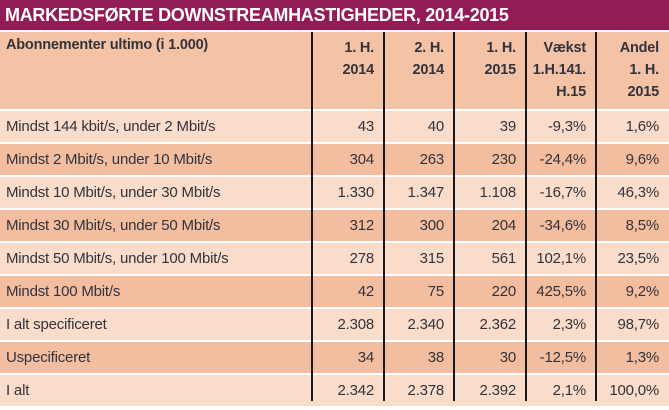 This screenshot has width=669, height=410. I want to click on row-value: 23,5%, so click(632, 257).